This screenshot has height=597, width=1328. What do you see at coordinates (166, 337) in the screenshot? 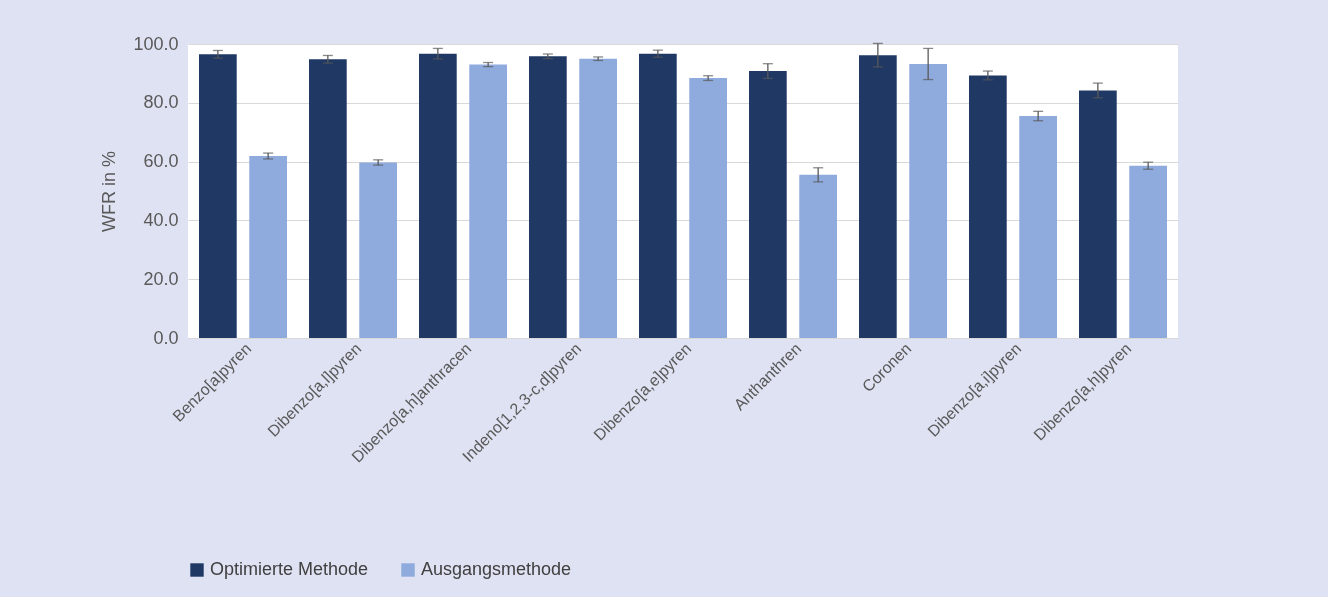
I see `y-tick-label: 0.0` at bounding box center [166, 337].